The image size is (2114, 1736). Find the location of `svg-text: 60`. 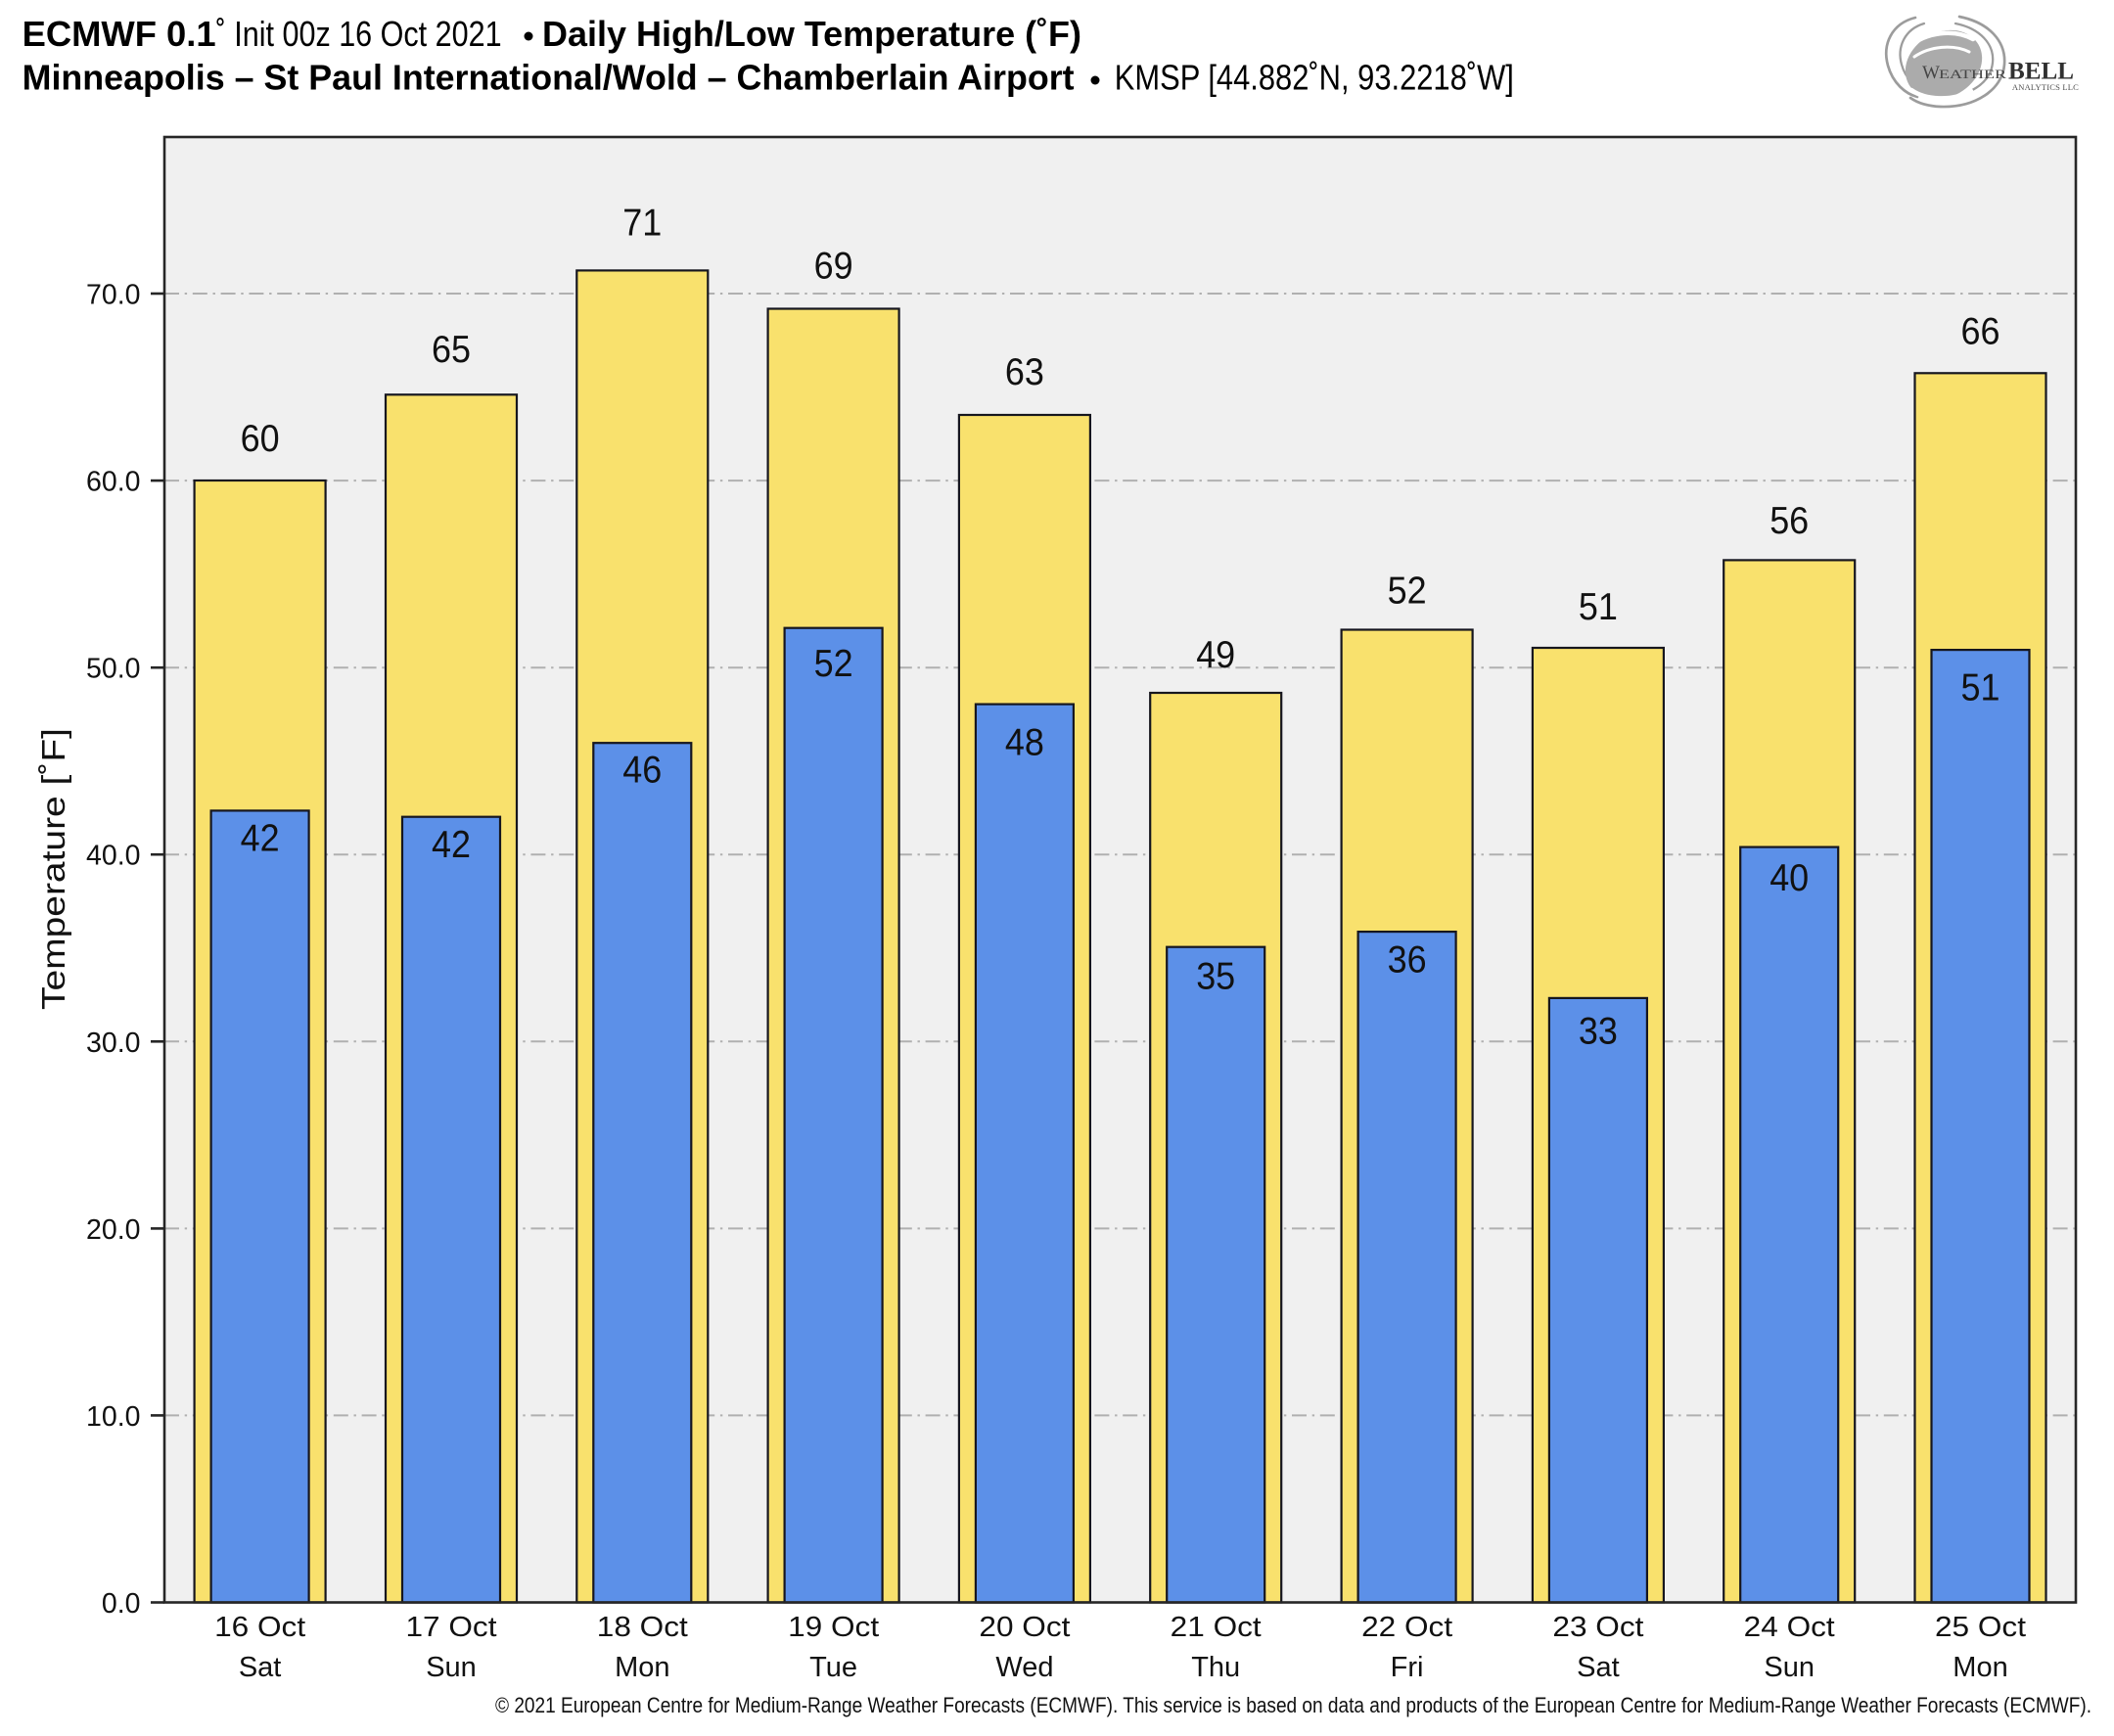

svg-text: 60 is located at coordinates (260, 439).